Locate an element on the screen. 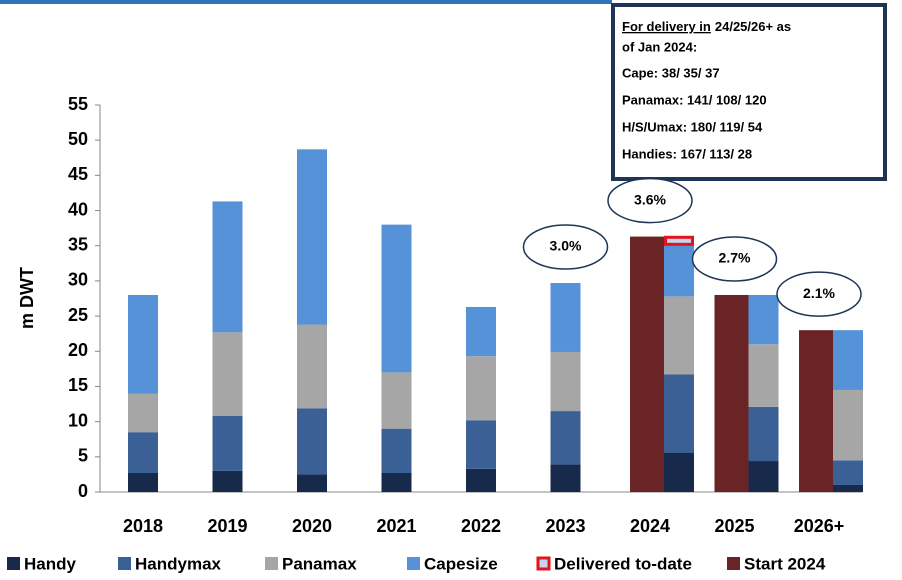 Image resolution: width=902 pixels, height=580 pixels. text-box-line: H/S/Umax: 180/ 119/ 54 is located at coordinates (692, 126).